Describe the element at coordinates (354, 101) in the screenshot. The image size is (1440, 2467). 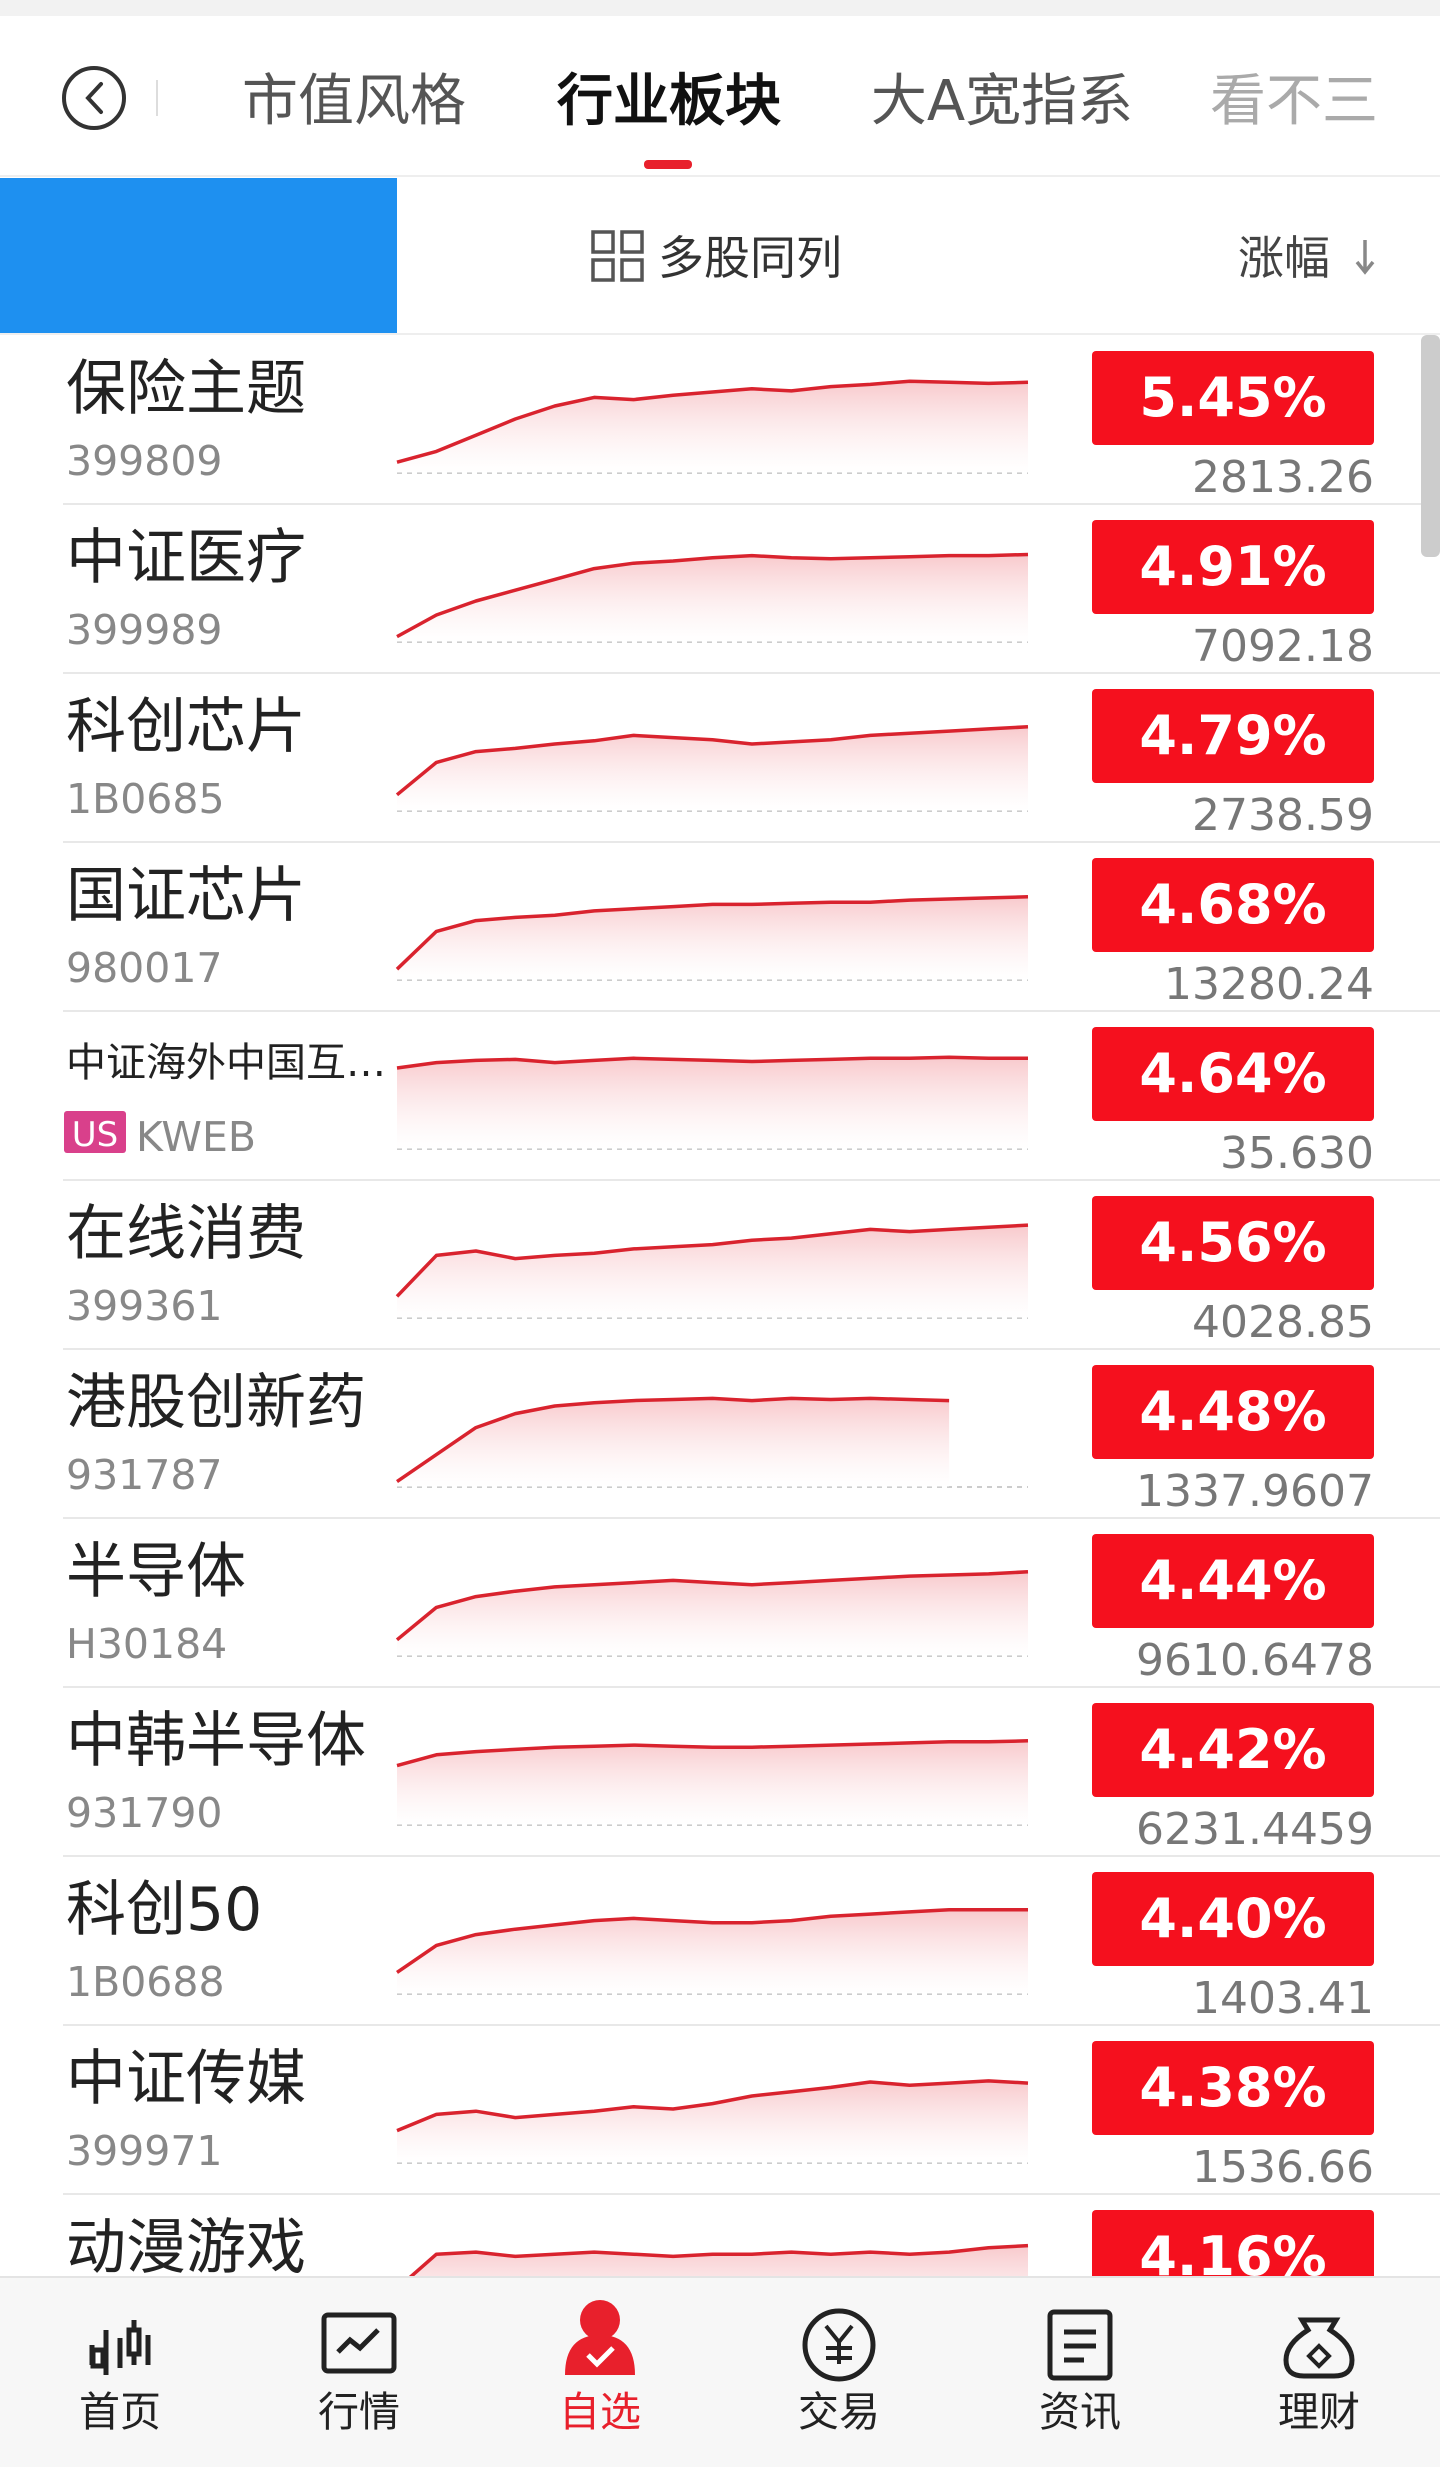
I see `tab: 市值风格` at that location.